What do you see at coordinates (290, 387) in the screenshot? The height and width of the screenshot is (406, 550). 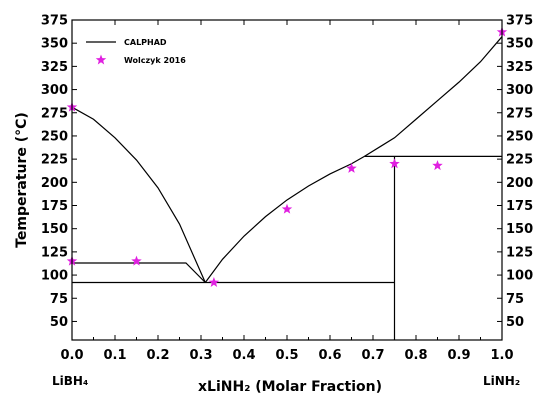 I see `x-axis-label: xLiNH₂ (Molar Fraction)` at bounding box center [290, 387].